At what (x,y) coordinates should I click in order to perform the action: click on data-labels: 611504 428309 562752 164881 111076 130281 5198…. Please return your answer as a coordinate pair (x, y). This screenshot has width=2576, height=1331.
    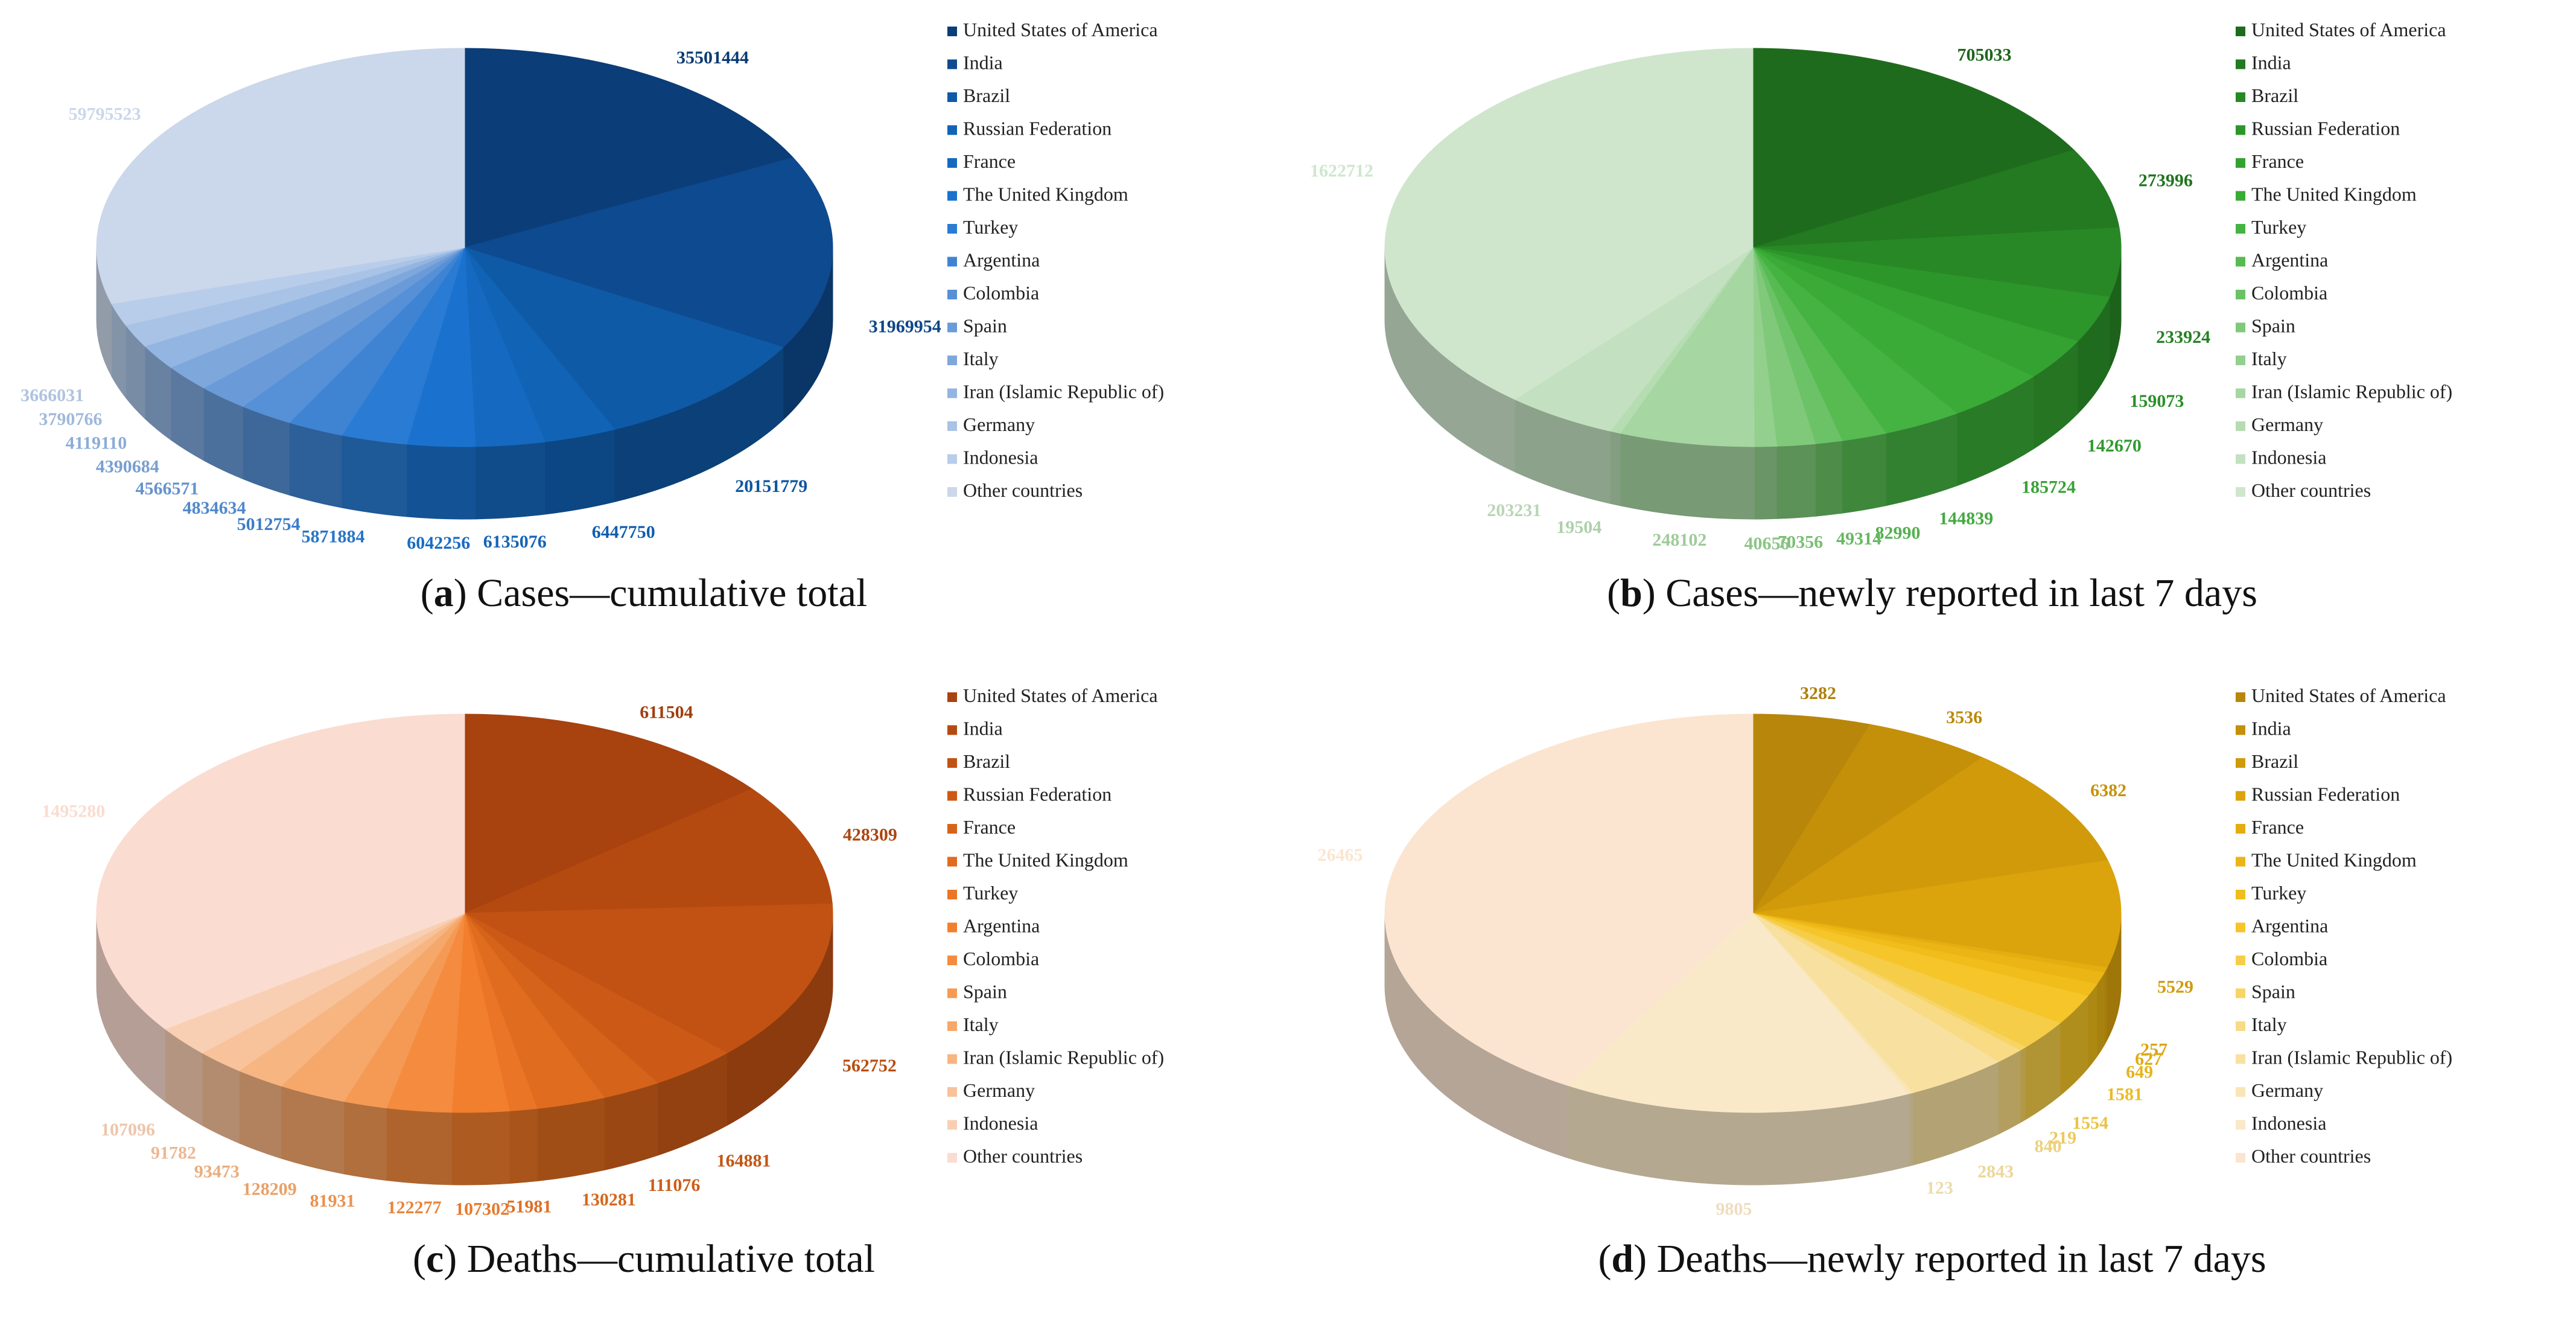
    Looking at the image, I should click on (470, 961).